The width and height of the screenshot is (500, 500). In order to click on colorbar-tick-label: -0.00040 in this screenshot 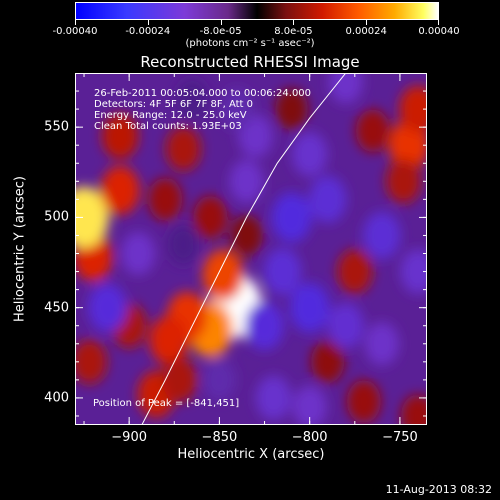, I will do `click(75, 31)`.